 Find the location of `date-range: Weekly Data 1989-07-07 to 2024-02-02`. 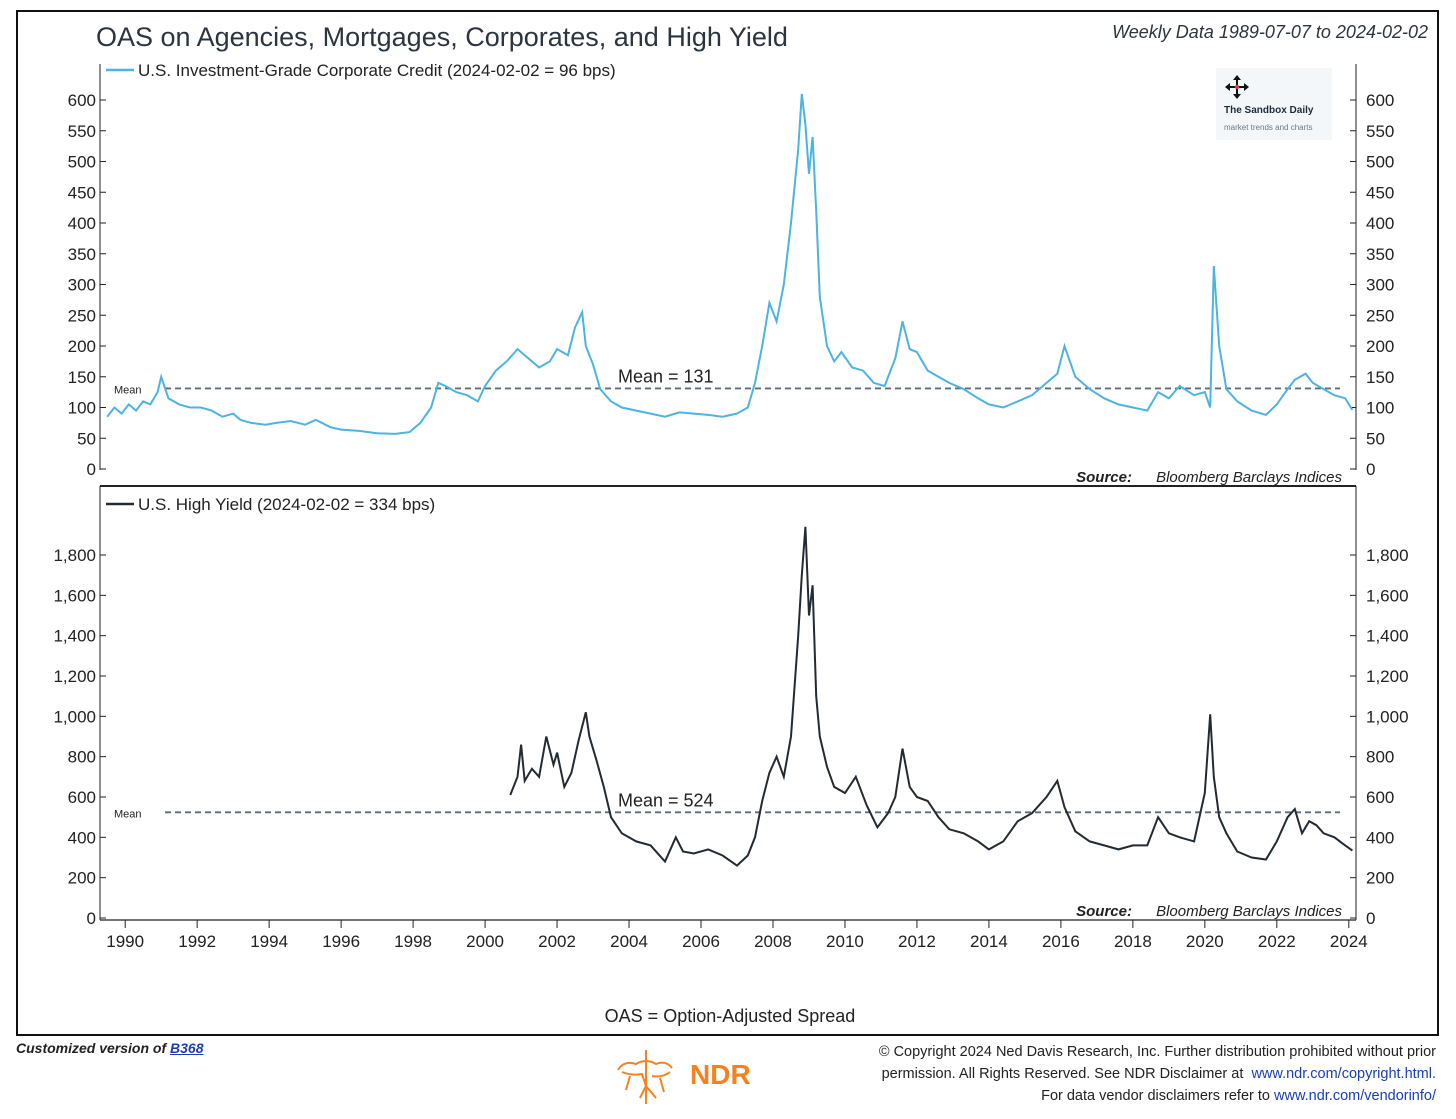

date-range: Weekly Data 1989-07-07 to 2024-02-02 is located at coordinates (1270, 32).